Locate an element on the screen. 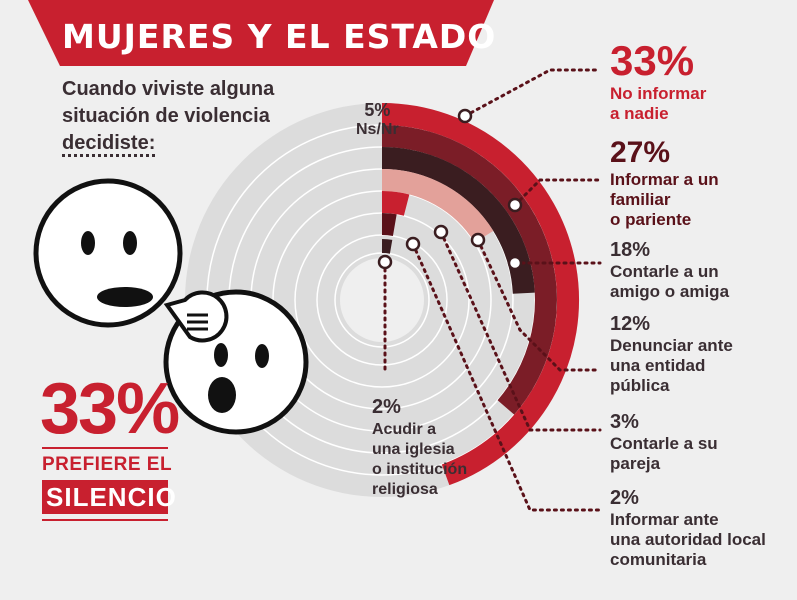 The height and width of the screenshot is (600, 797). question-line-3: decidiste: is located at coordinates (109, 144).